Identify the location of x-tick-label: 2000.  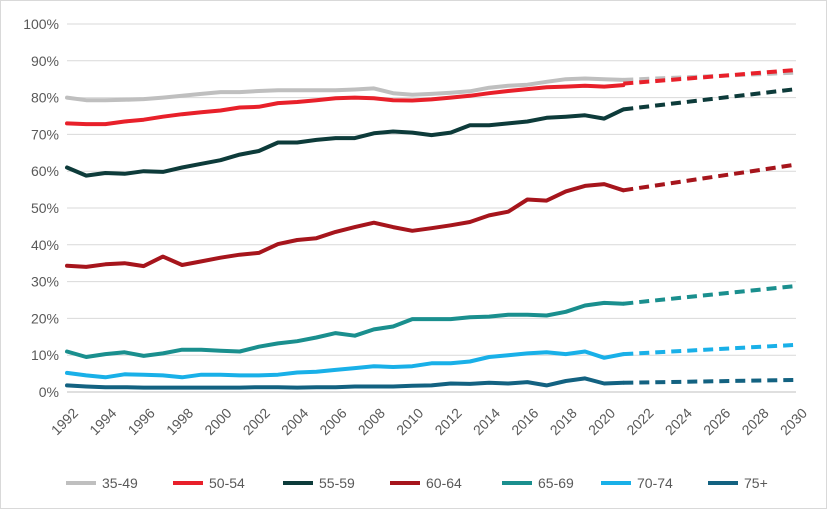
(217, 421).